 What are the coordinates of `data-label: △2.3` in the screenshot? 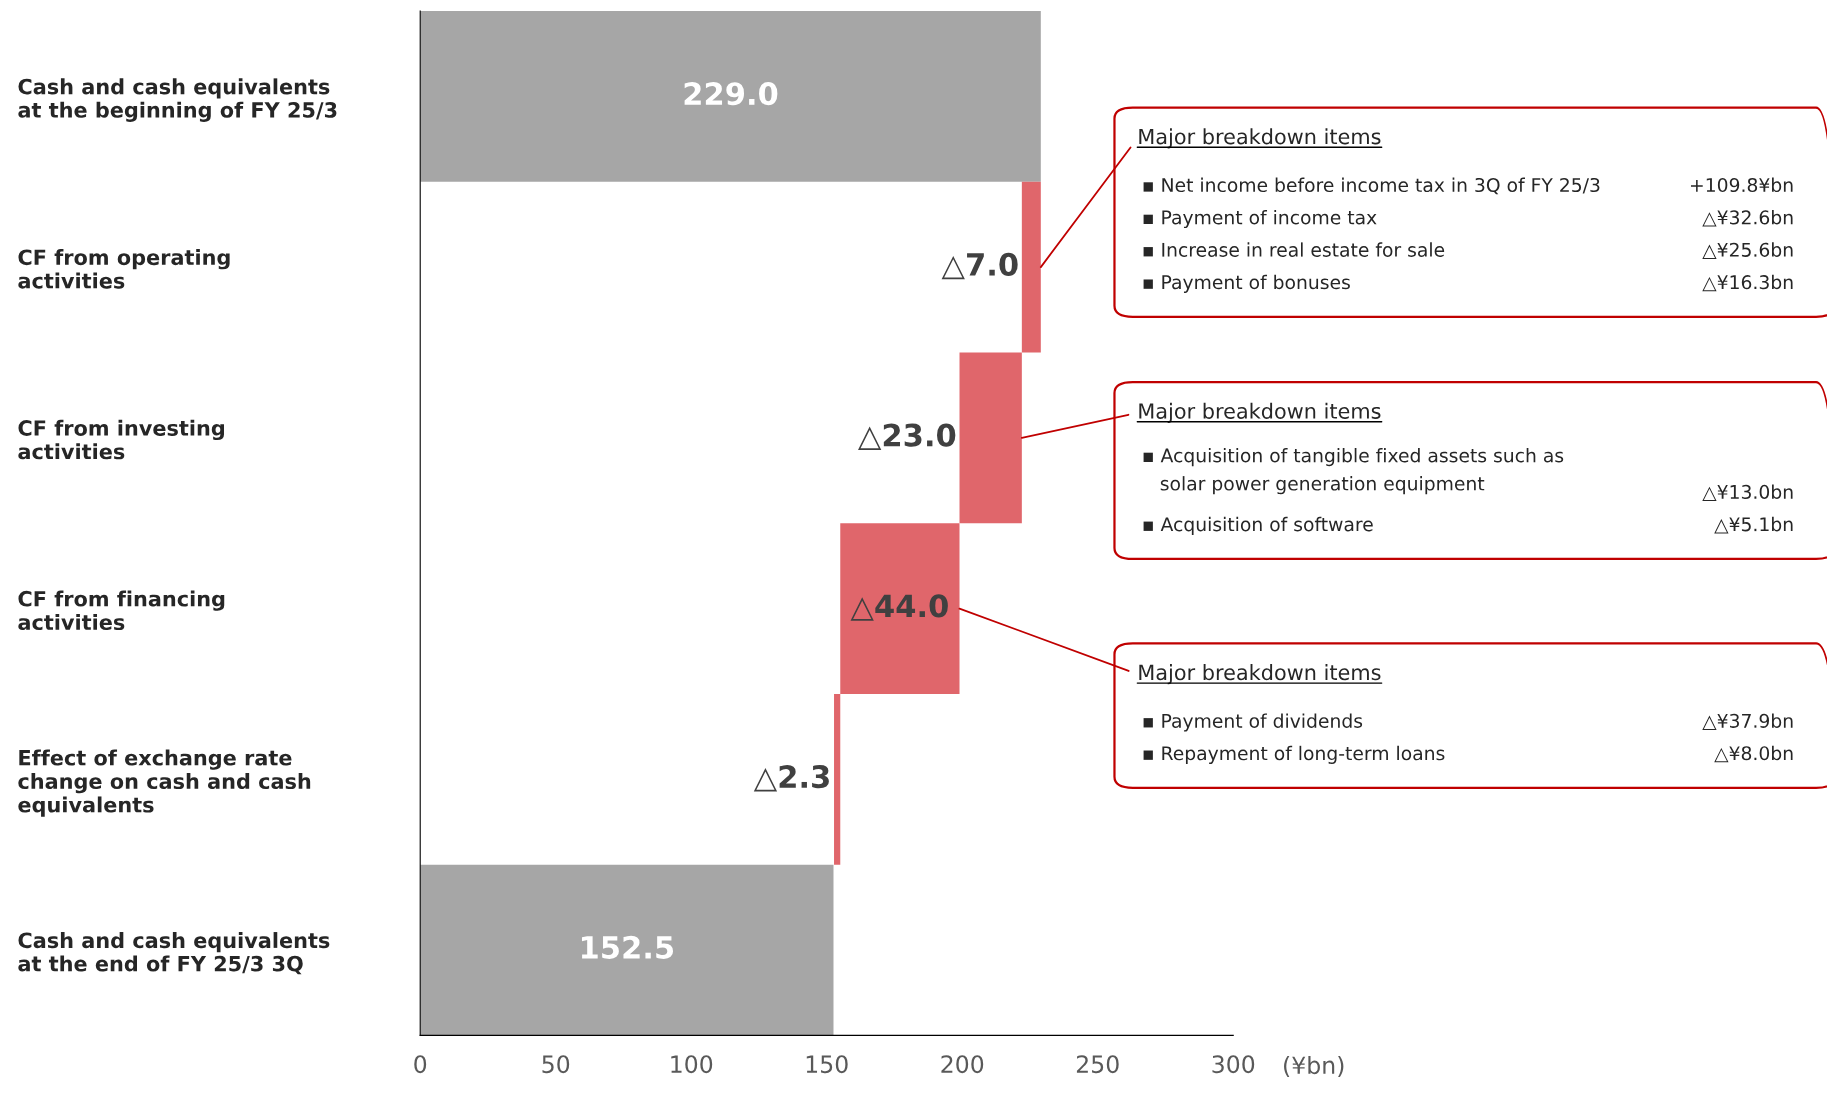 It's located at (791, 778).